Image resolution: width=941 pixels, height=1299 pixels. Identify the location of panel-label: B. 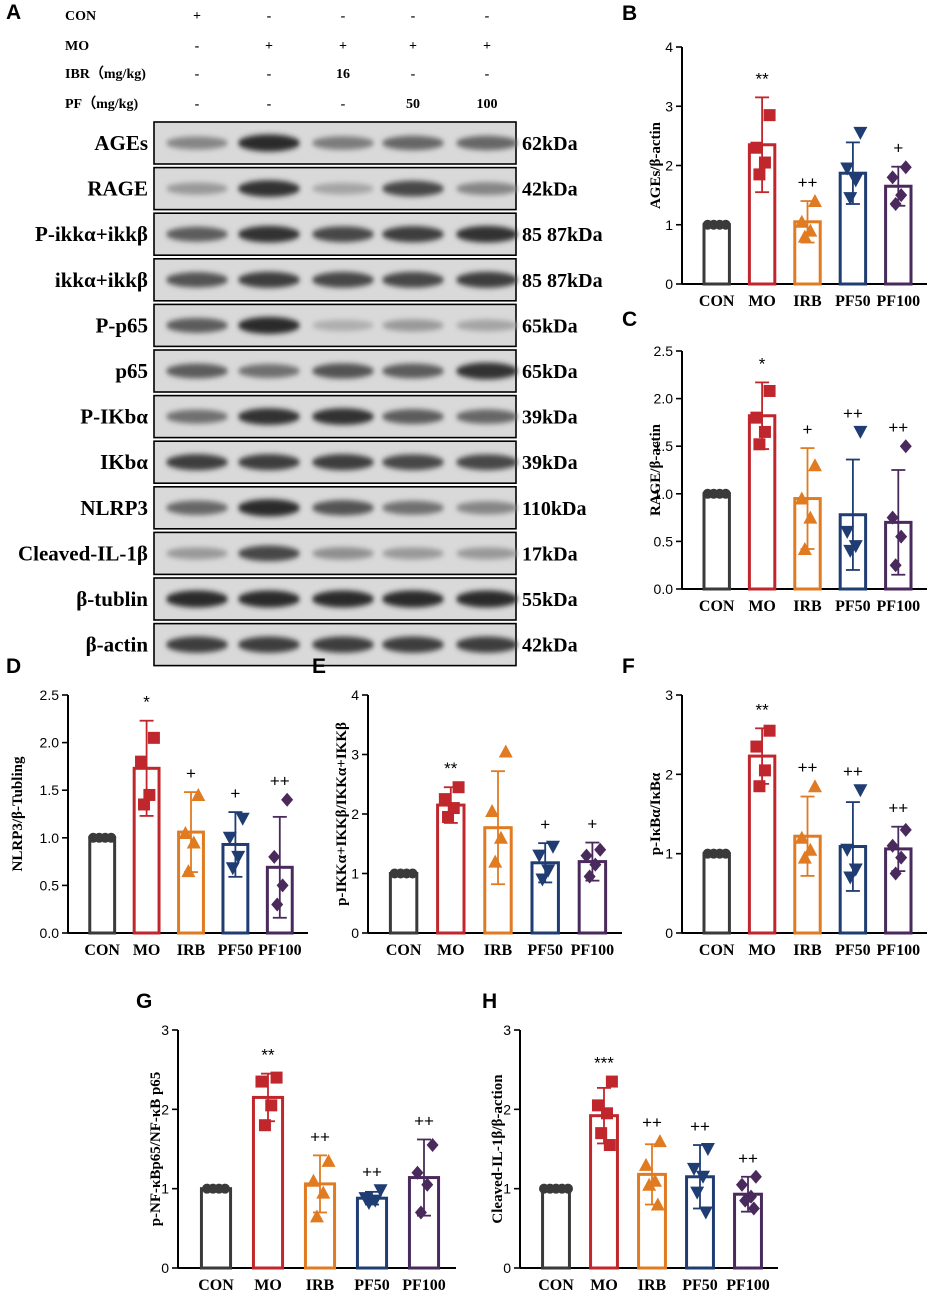
(629, 13).